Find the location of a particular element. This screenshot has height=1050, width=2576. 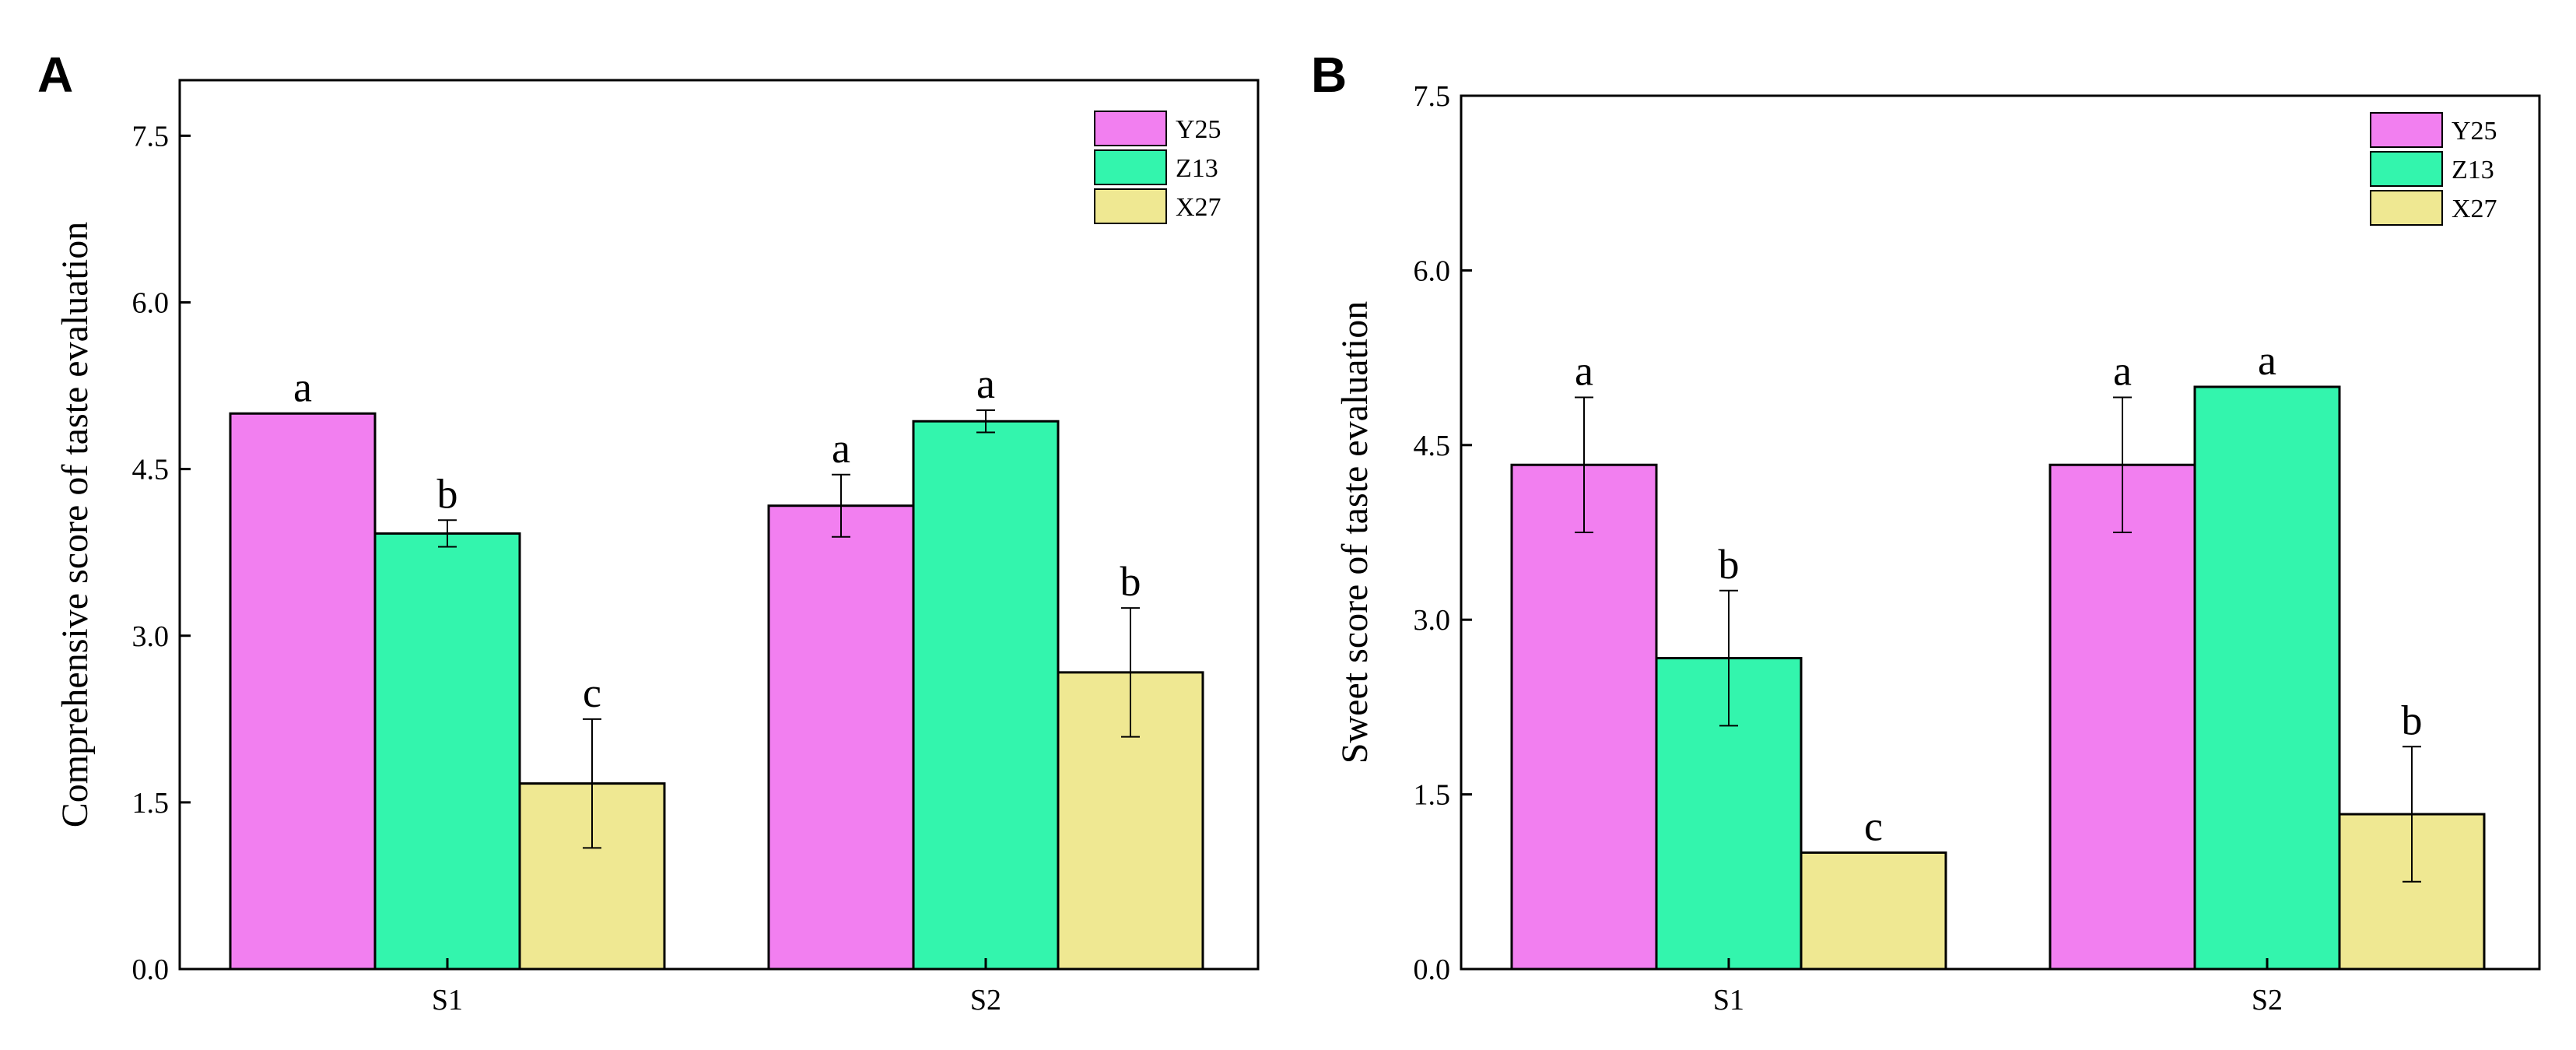

panel-b-y-axis: 0.0 1.5 3.0 4.5 6.0 7.5 is located at coordinates (1443, 533).